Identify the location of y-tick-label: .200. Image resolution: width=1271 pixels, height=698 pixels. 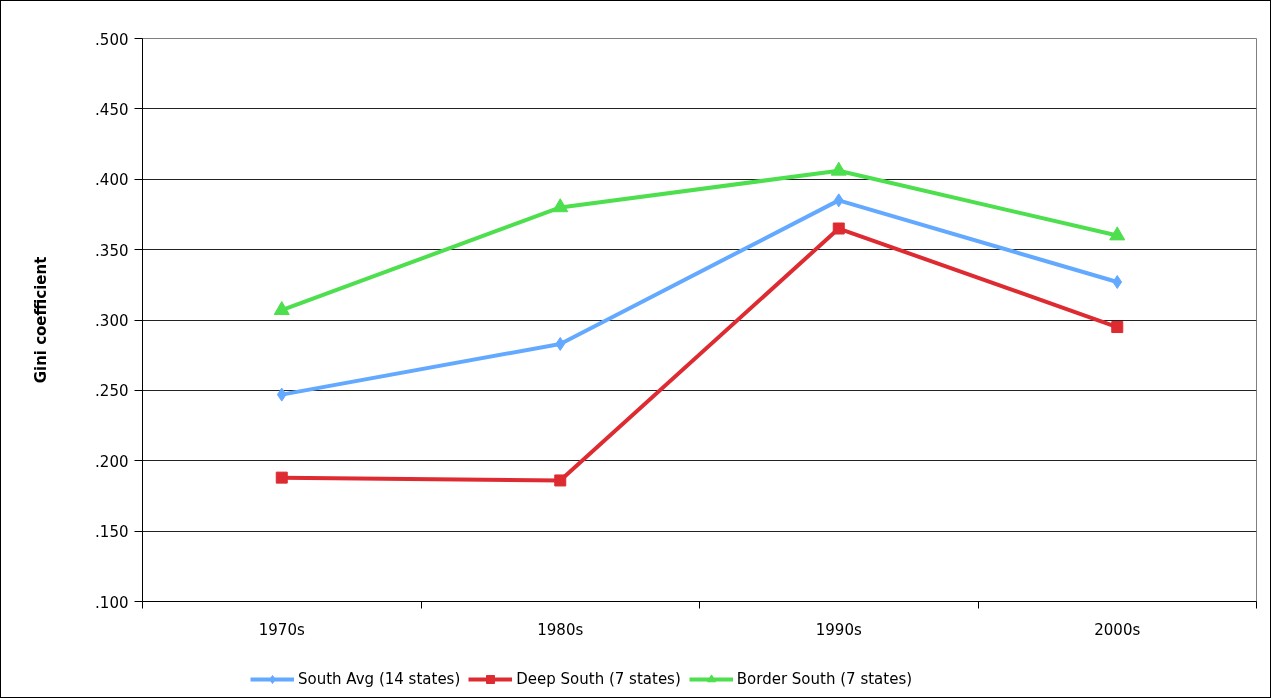
(112, 461).